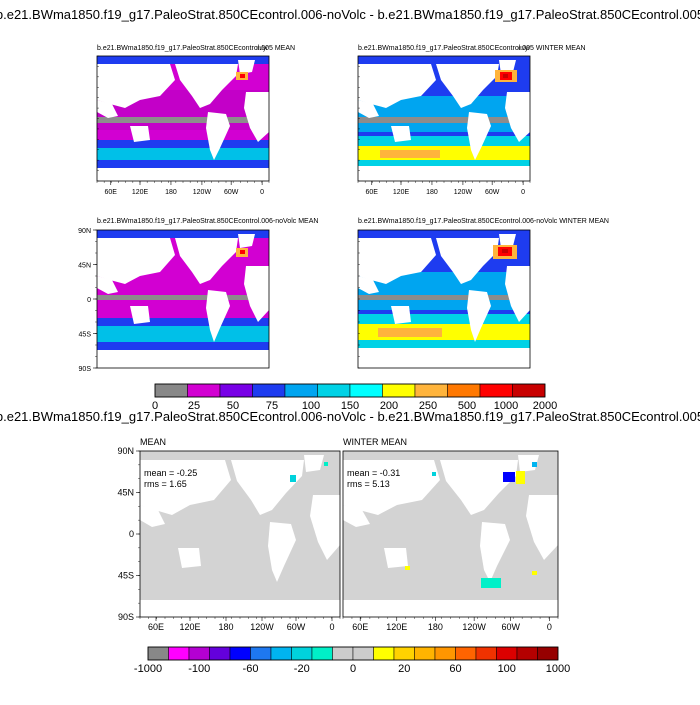  I want to click on antarctica, so click(450, 608).